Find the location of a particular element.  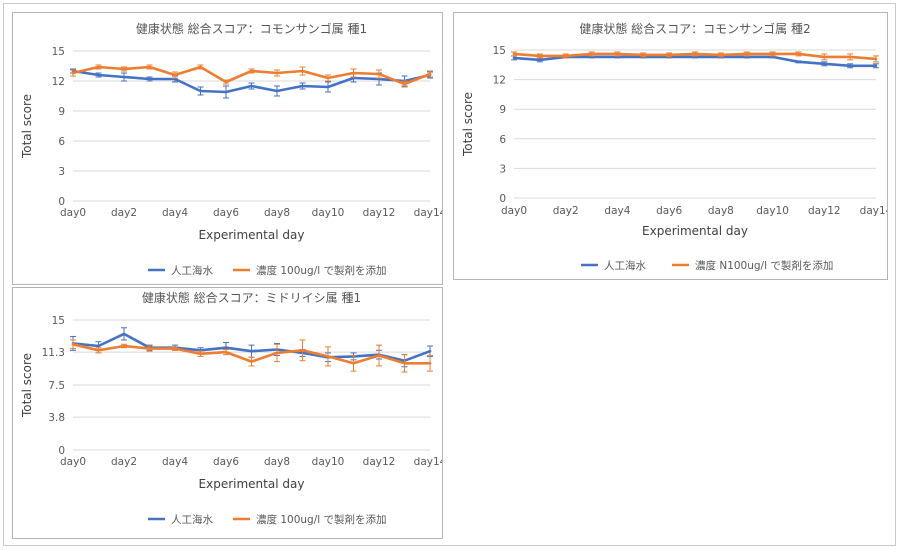

y-tick-label: 11.3 is located at coordinates (53, 353).